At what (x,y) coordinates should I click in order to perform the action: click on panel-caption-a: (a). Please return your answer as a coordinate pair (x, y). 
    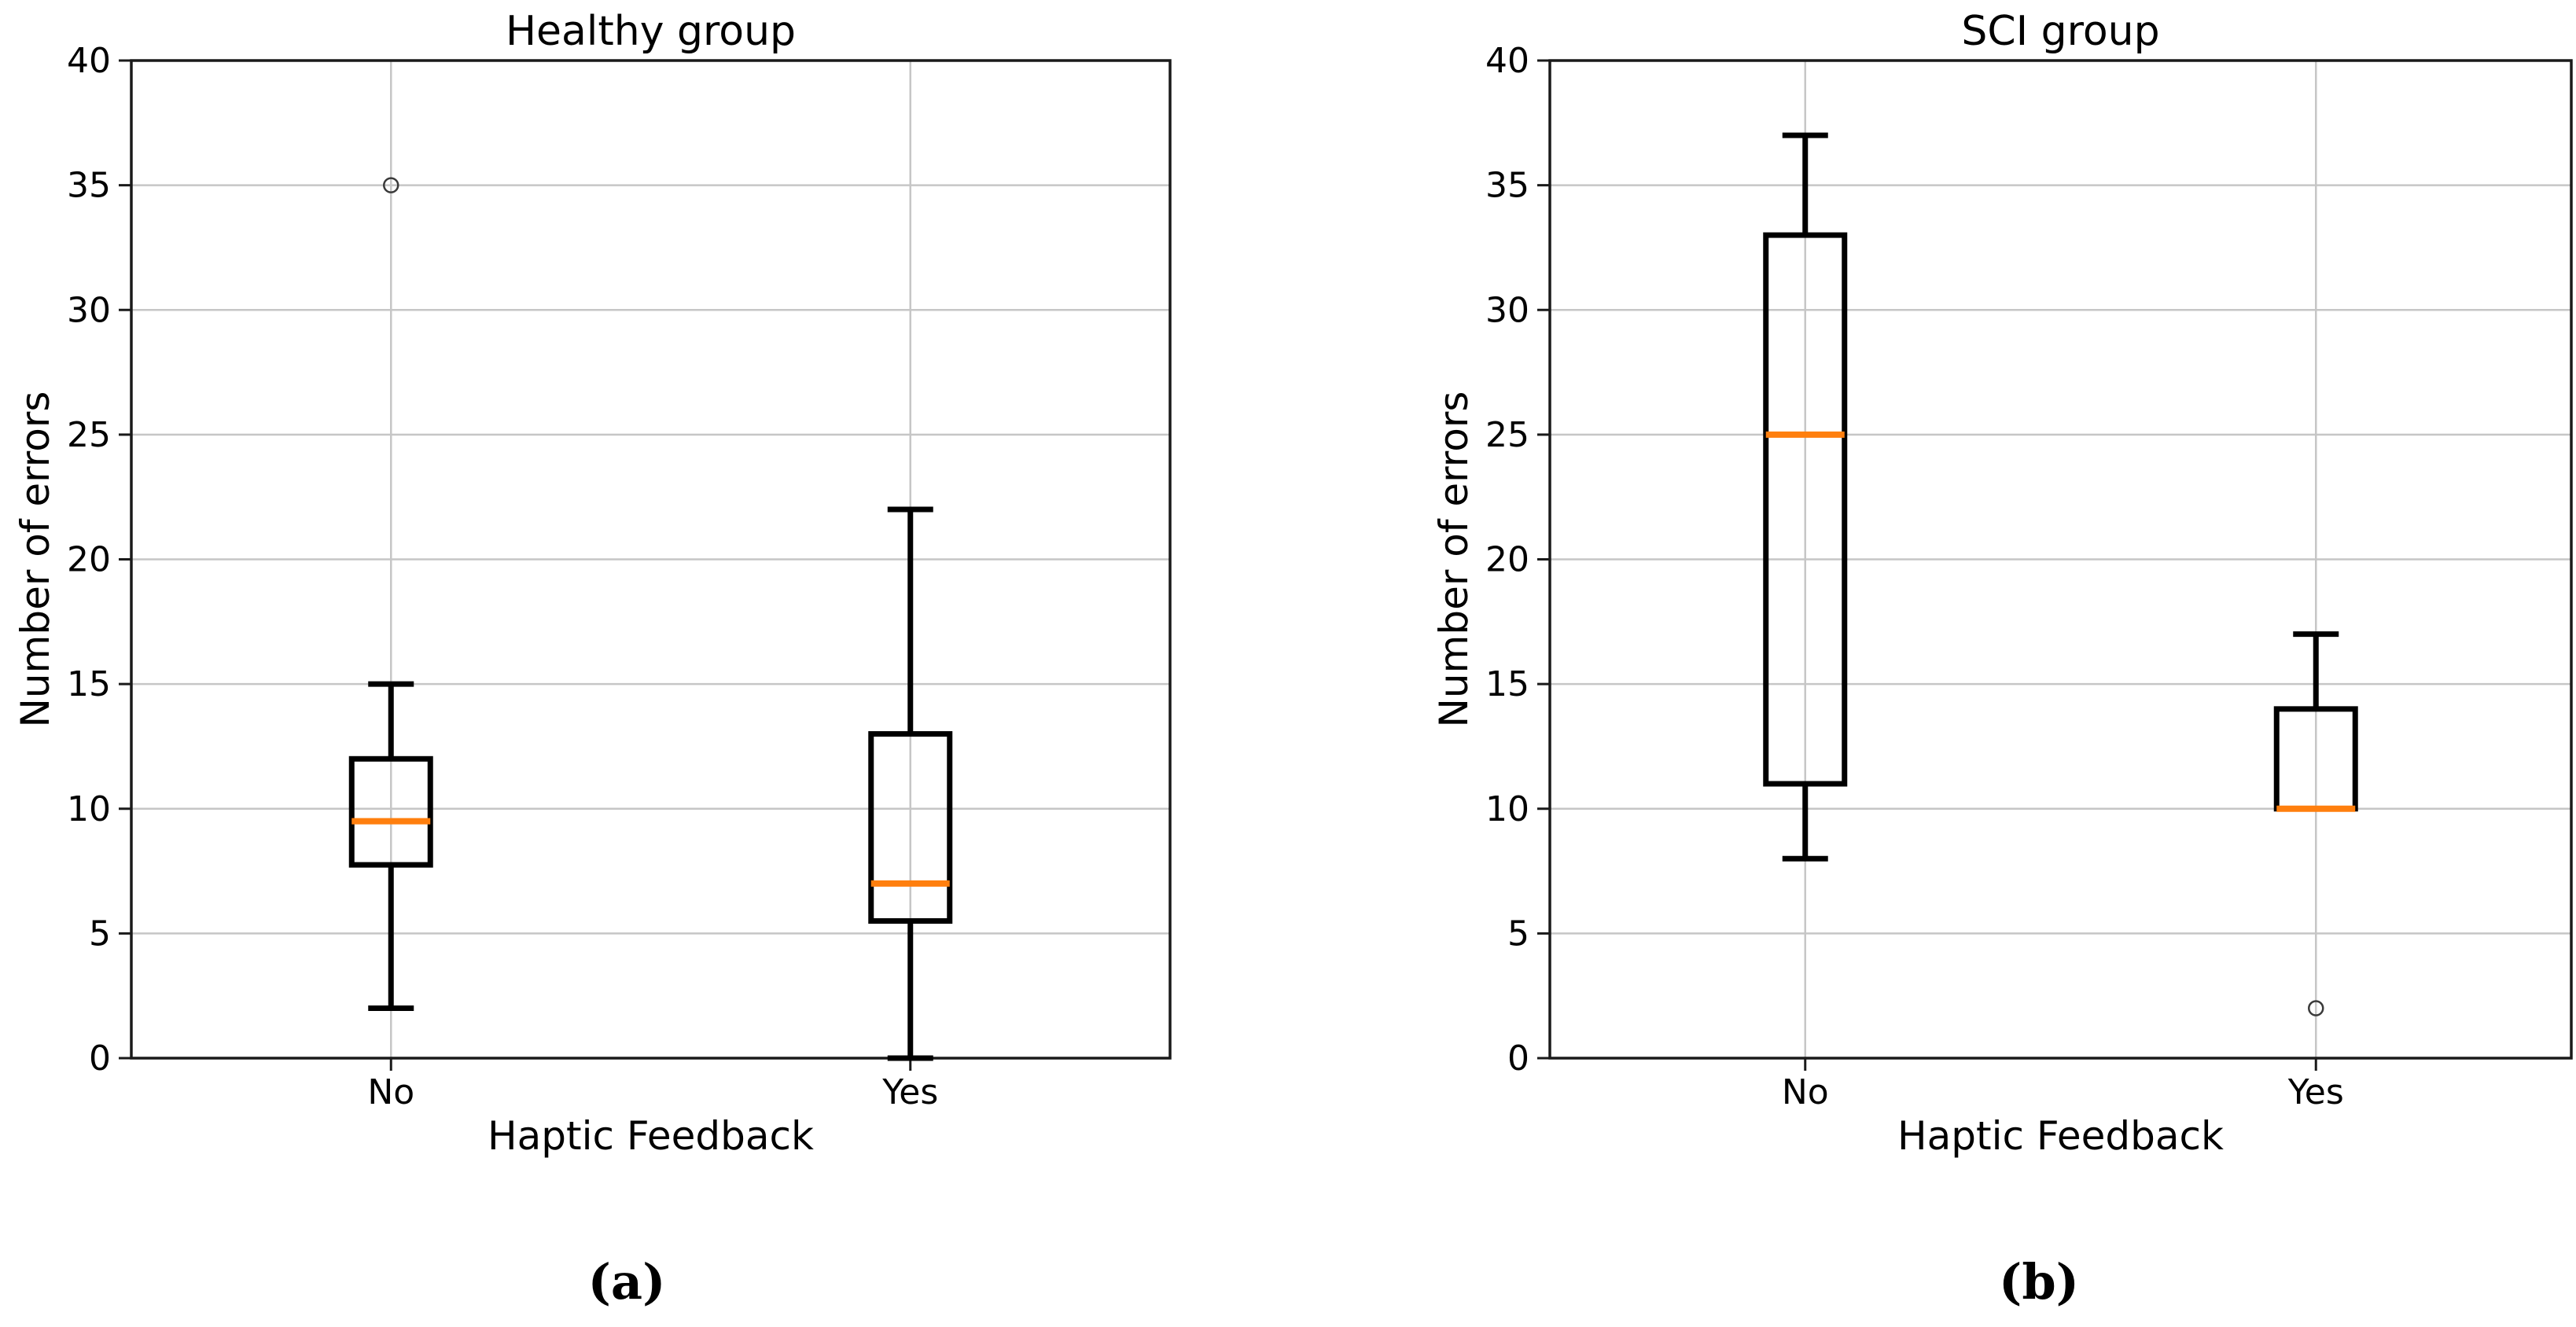
    Looking at the image, I should click on (627, 1281).